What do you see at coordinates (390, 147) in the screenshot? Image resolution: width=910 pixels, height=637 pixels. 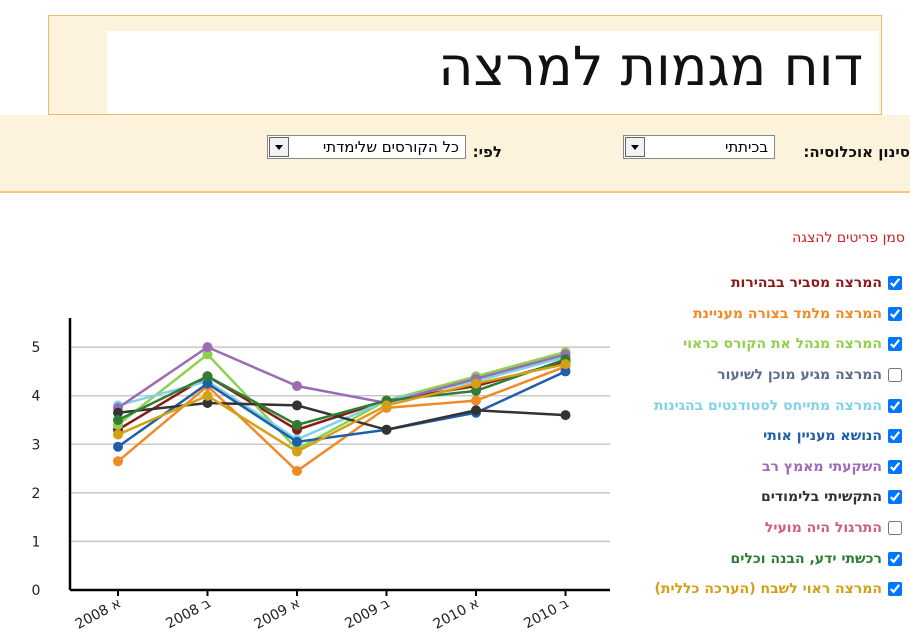 I see `by-value: כל הקורסים שלימדתי` at bounding box center [390, 147].